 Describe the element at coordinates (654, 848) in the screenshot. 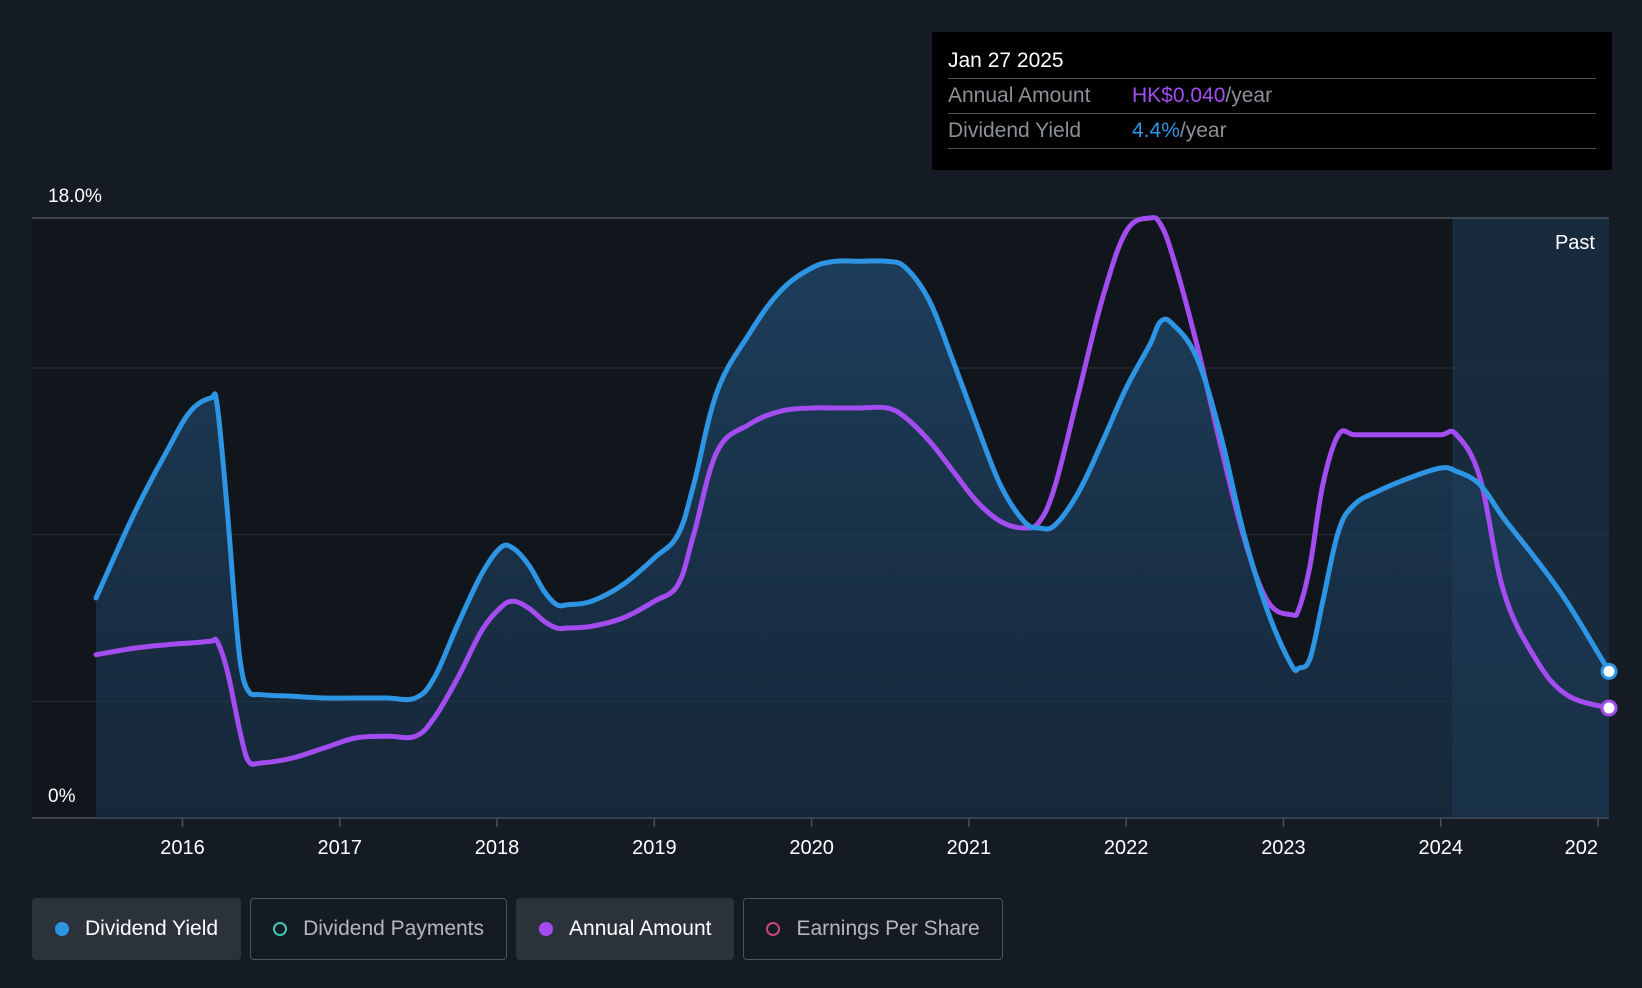

I see `x-tick-label: 2019` at that location.